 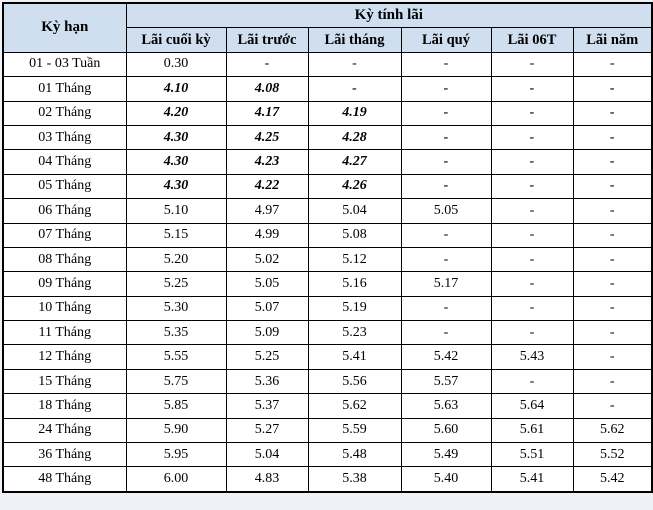 What do you see at coordinates (64, 235) in the screenshot?
I see `term-cell: 07 Tháng` at bounding box center [64, 235].